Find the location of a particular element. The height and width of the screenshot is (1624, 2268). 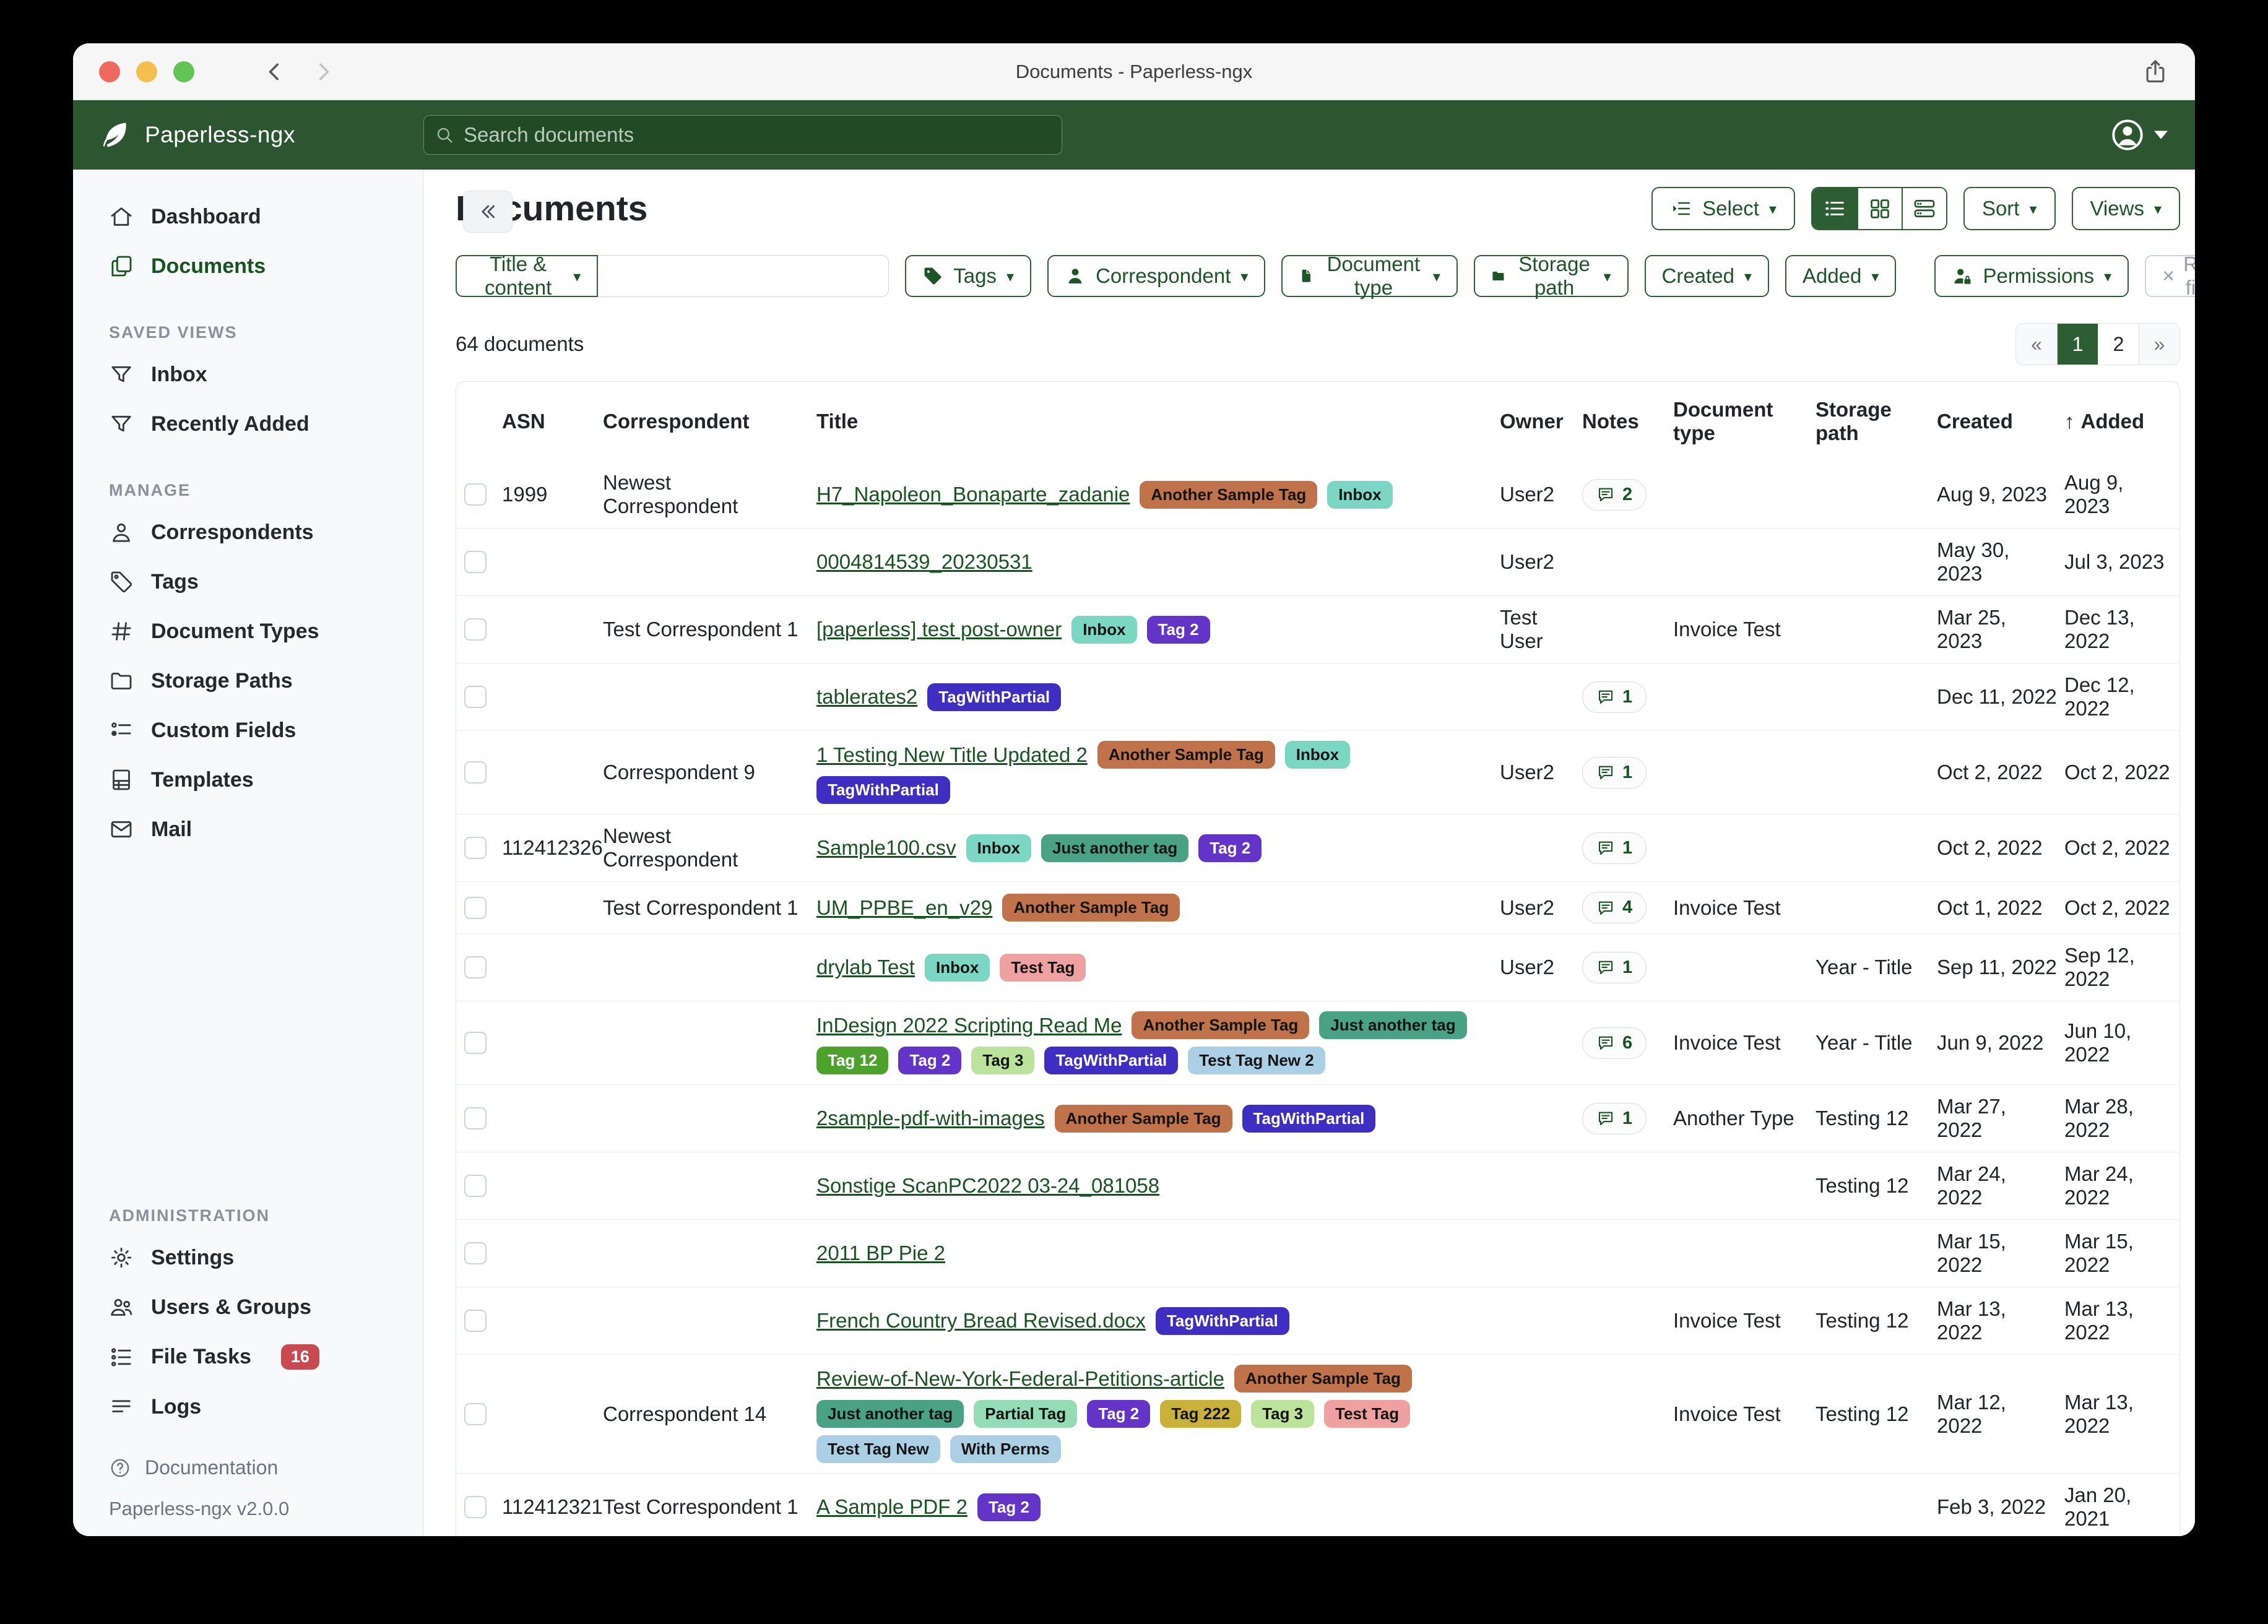

notes-pill: 2 is located at coordinates (1614, 495).